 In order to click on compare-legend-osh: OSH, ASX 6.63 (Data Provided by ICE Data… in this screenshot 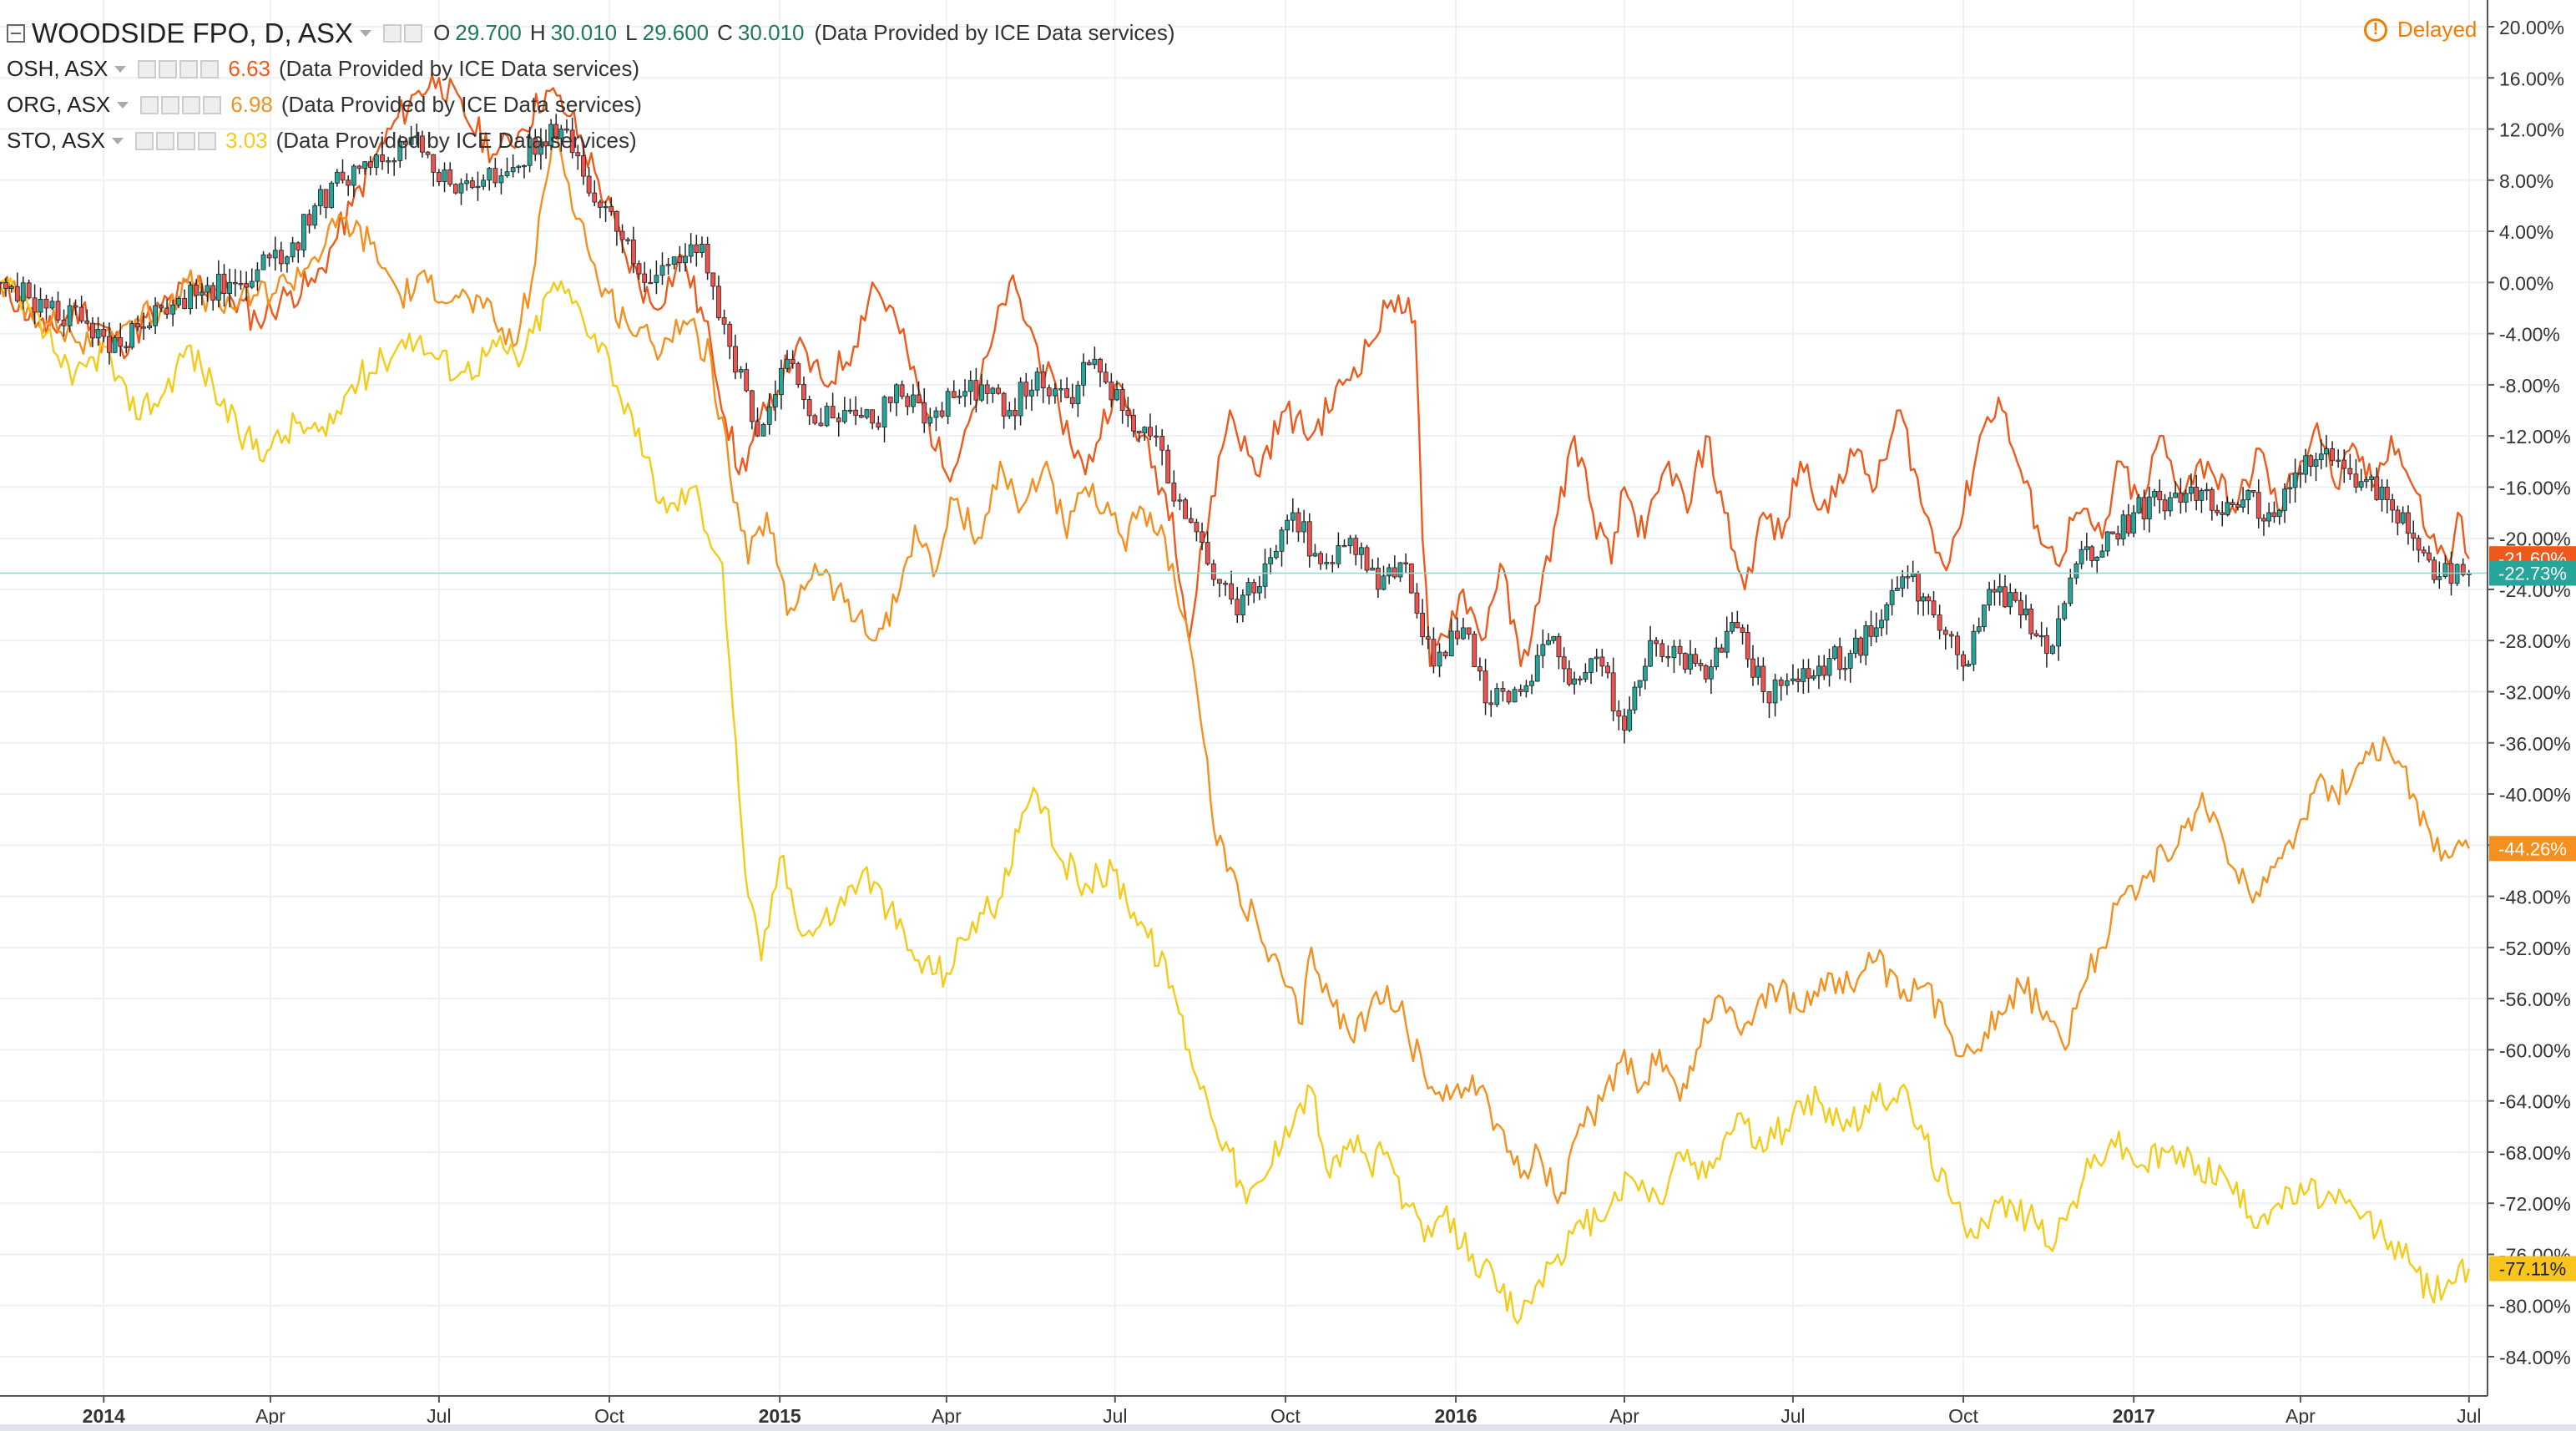, I will do `click(591, 69)`.